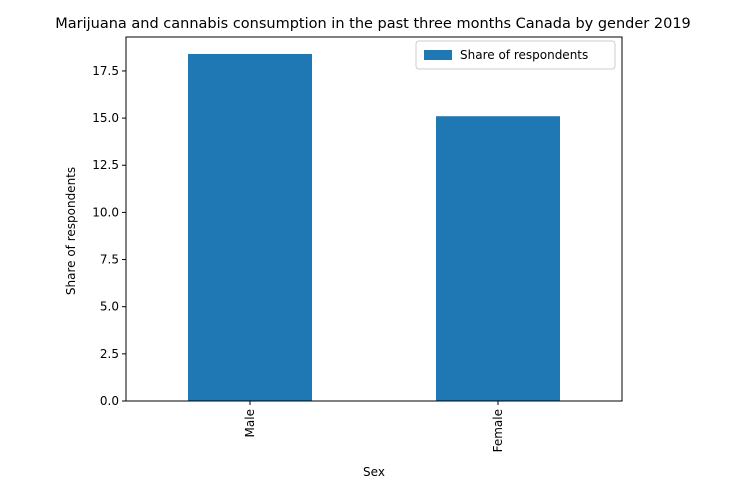 The height and width of the screenshot is (491, 747). I want to click on bar-female, so click(498, 258).